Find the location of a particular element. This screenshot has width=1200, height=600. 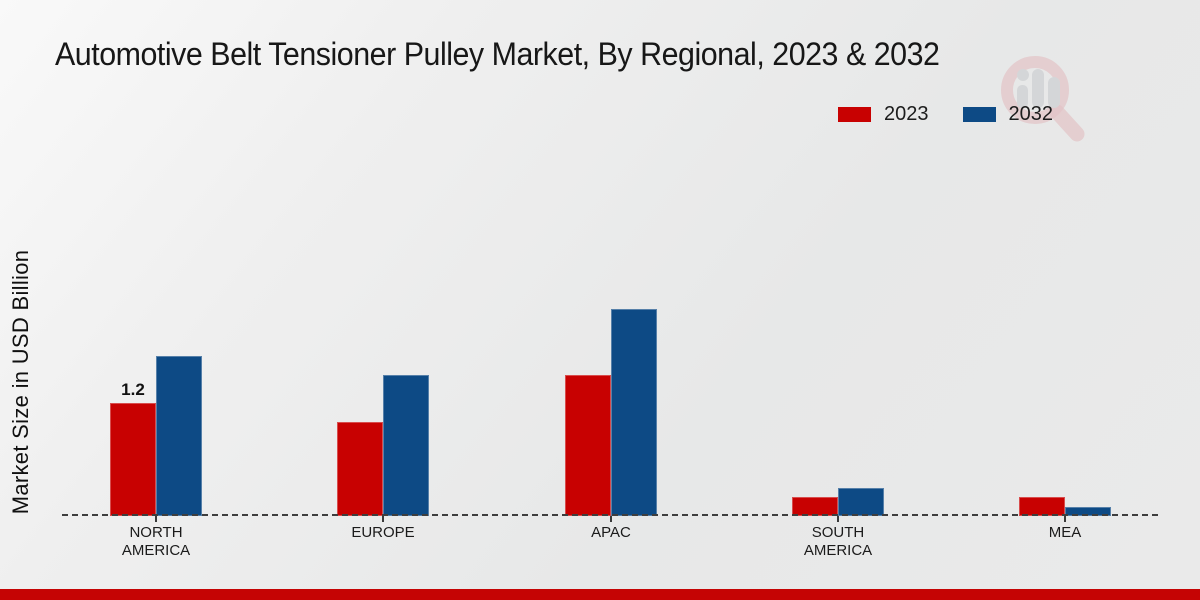

bar-2023-apac is located at coordinates (588, 445).